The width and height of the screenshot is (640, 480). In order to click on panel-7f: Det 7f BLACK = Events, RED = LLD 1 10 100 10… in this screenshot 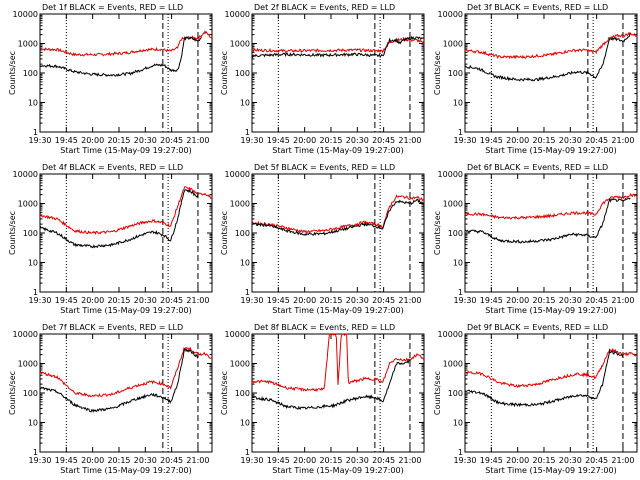, I will do `click(110, 399)`.